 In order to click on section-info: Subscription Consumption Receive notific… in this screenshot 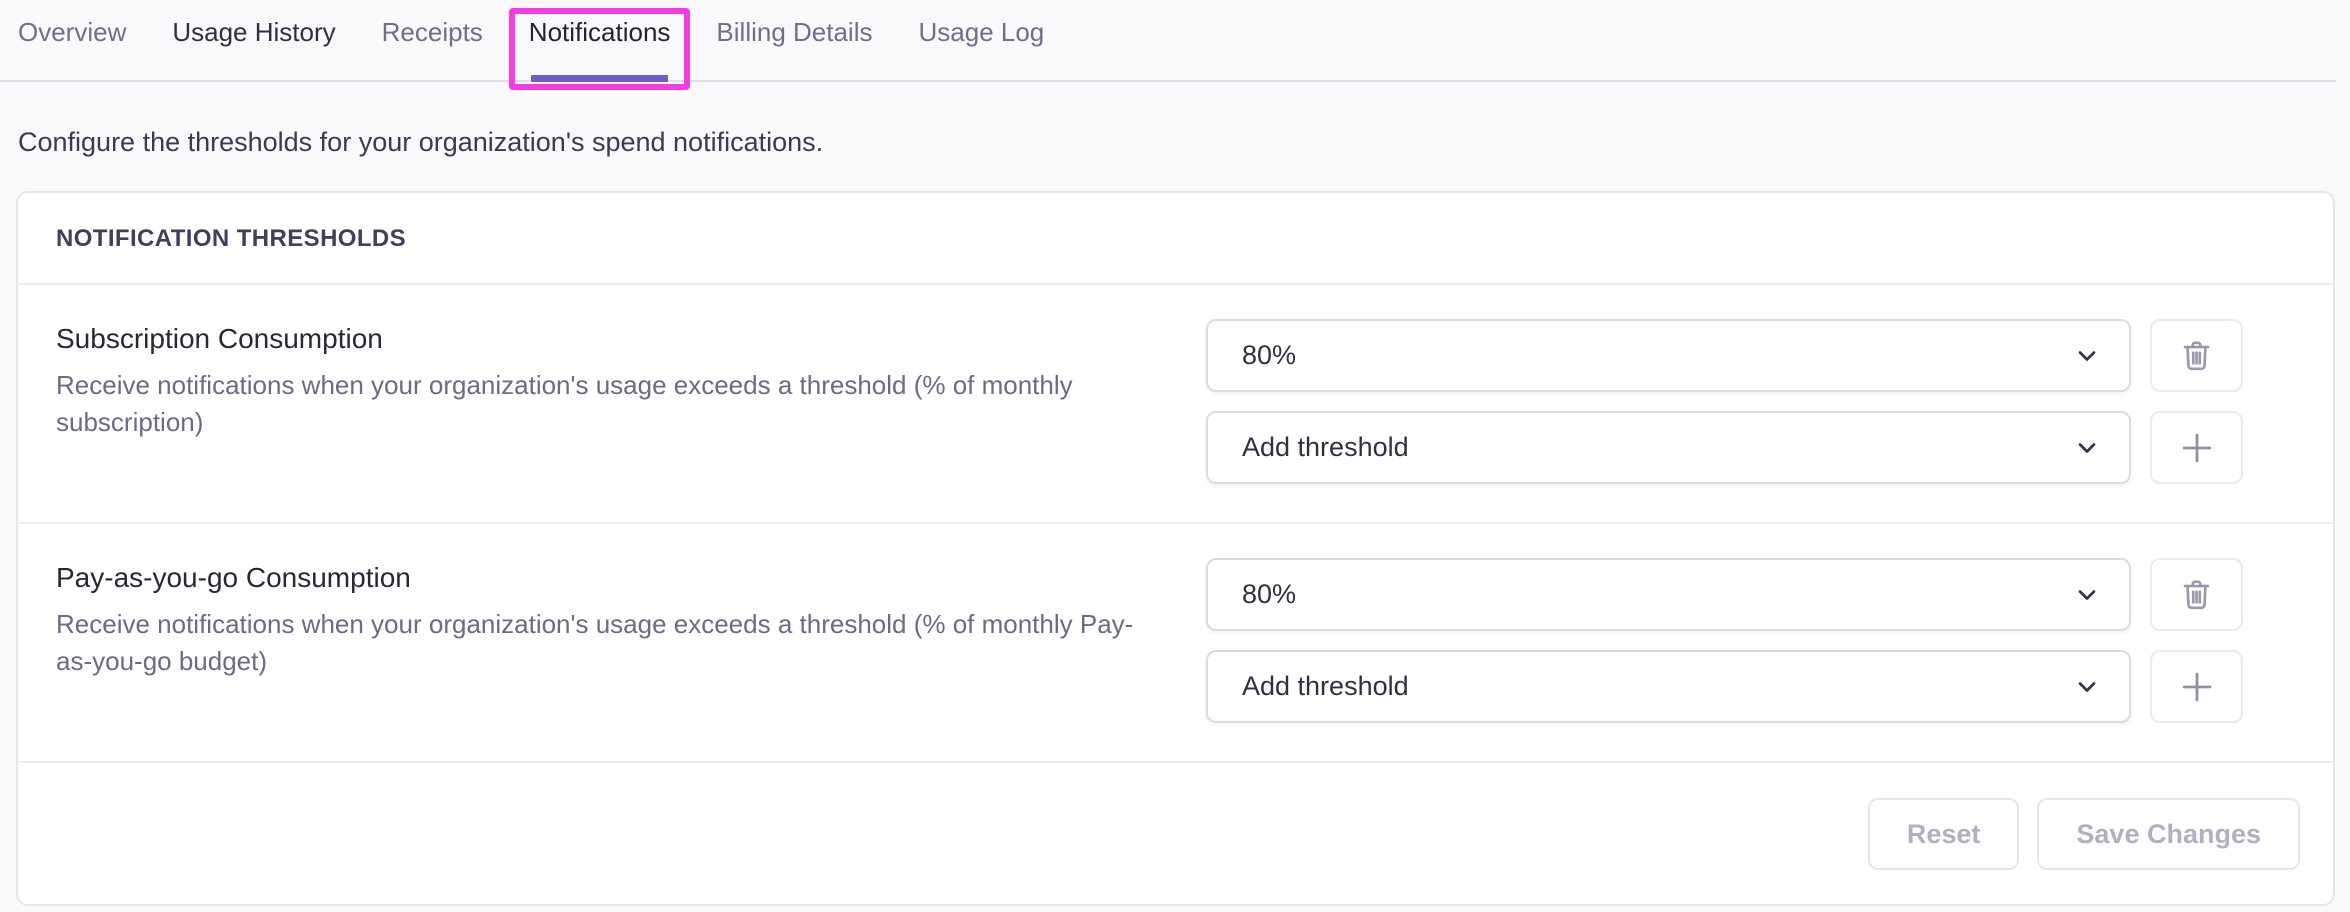, I will do `click(621, 401)`.